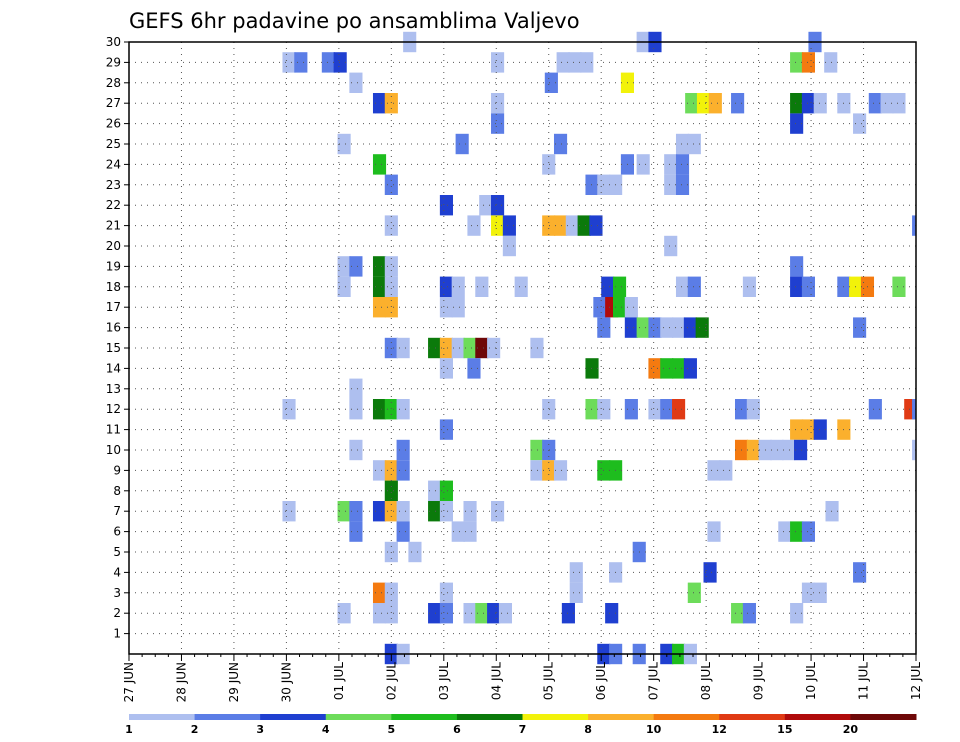 The image size is (960, 742). I want to click on chart-title: GEFS 6hr padavine po ansamblima Valjevo, so click(354, 21).